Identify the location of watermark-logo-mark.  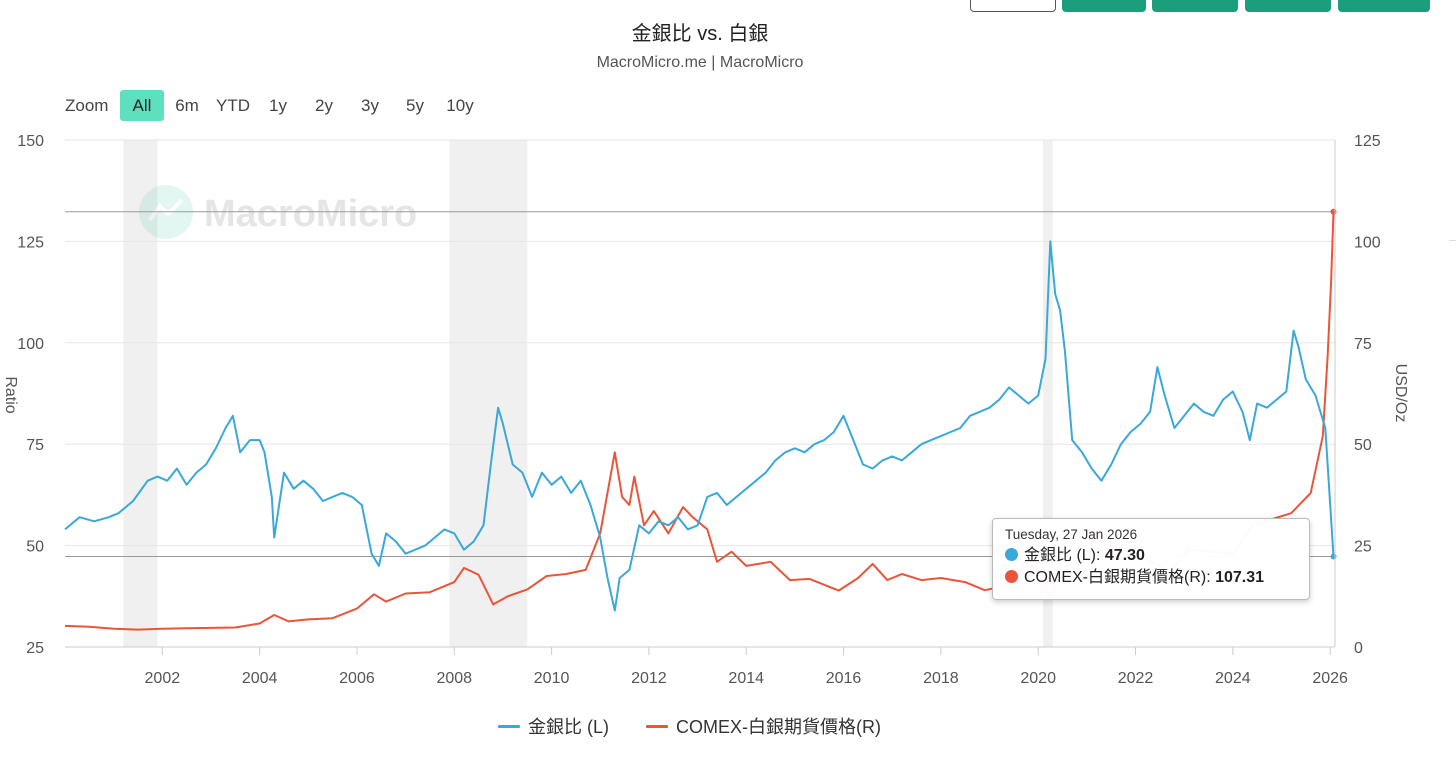
(166, 210).